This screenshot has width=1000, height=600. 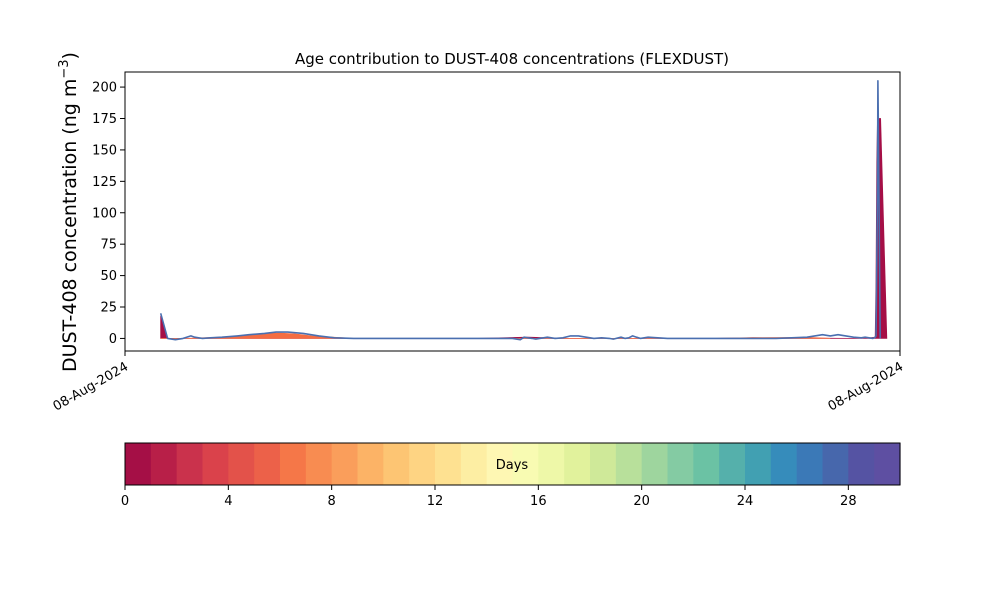 I want to click on y-tick-label: 25, so click(x=108, y=308).